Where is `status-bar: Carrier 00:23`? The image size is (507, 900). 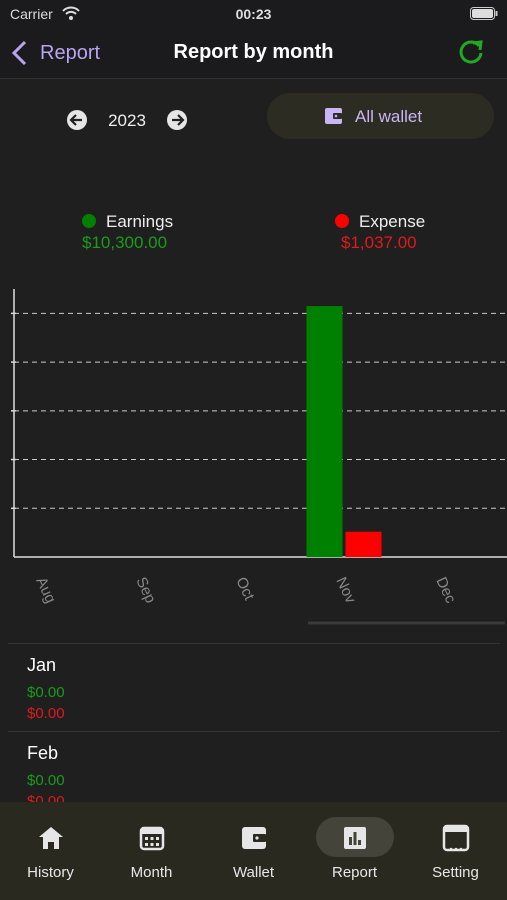 status-bar: Carrier 00:23 is located at coordinates (253, 14).